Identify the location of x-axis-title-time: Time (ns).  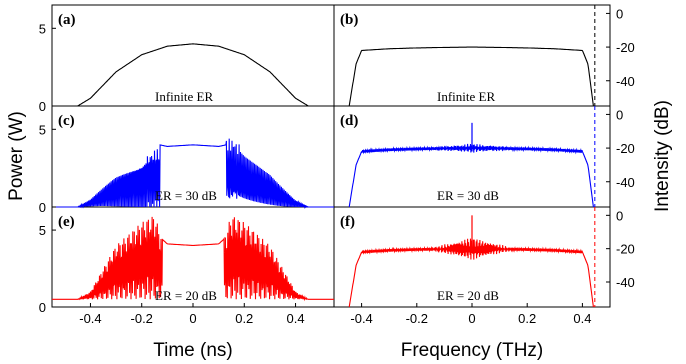
(193, 350).